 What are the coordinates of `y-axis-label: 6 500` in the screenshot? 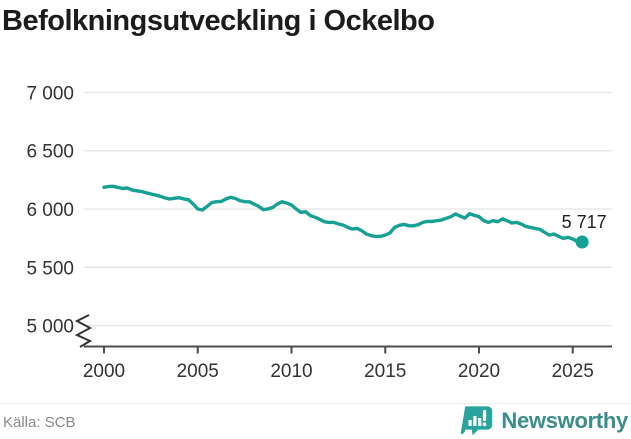 It's located at (50, 152).